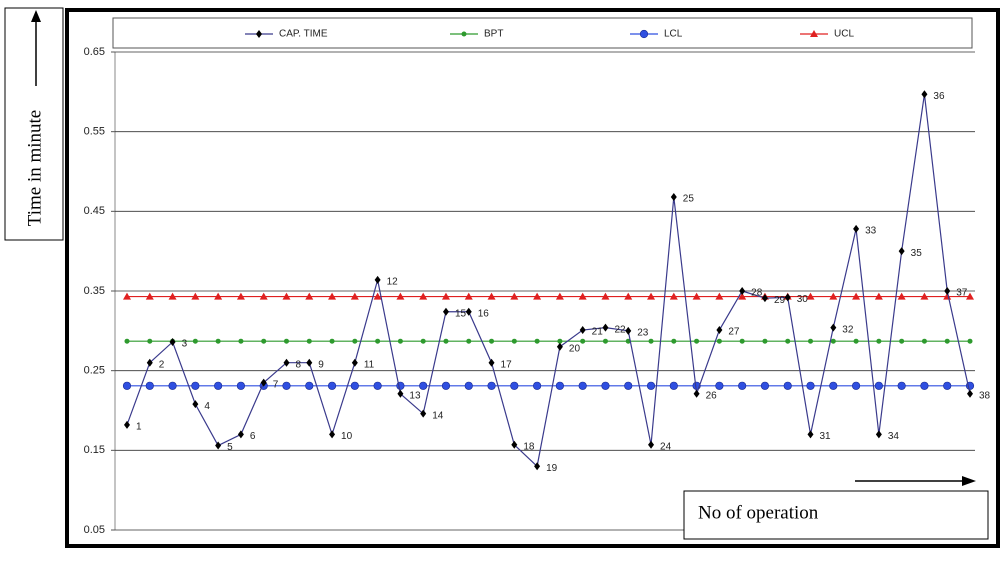  Describe the element at coordinates (484, 313) in the screenshot. I see `point-label: 16` at that location.